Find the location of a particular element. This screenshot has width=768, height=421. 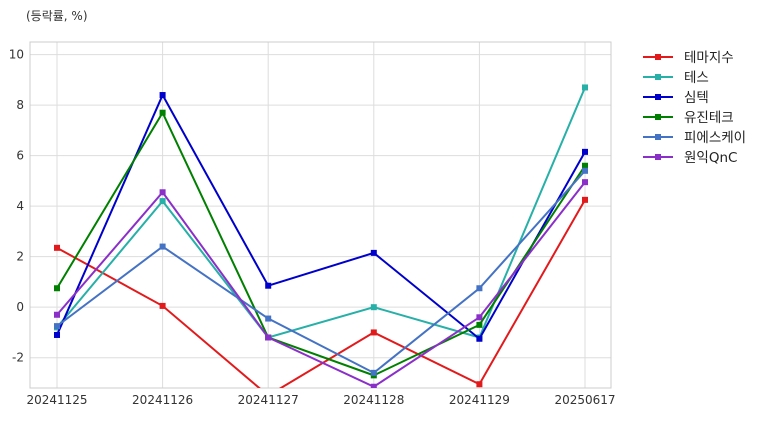

legend-item: 원익QnC is located at coordinates (690, 158).